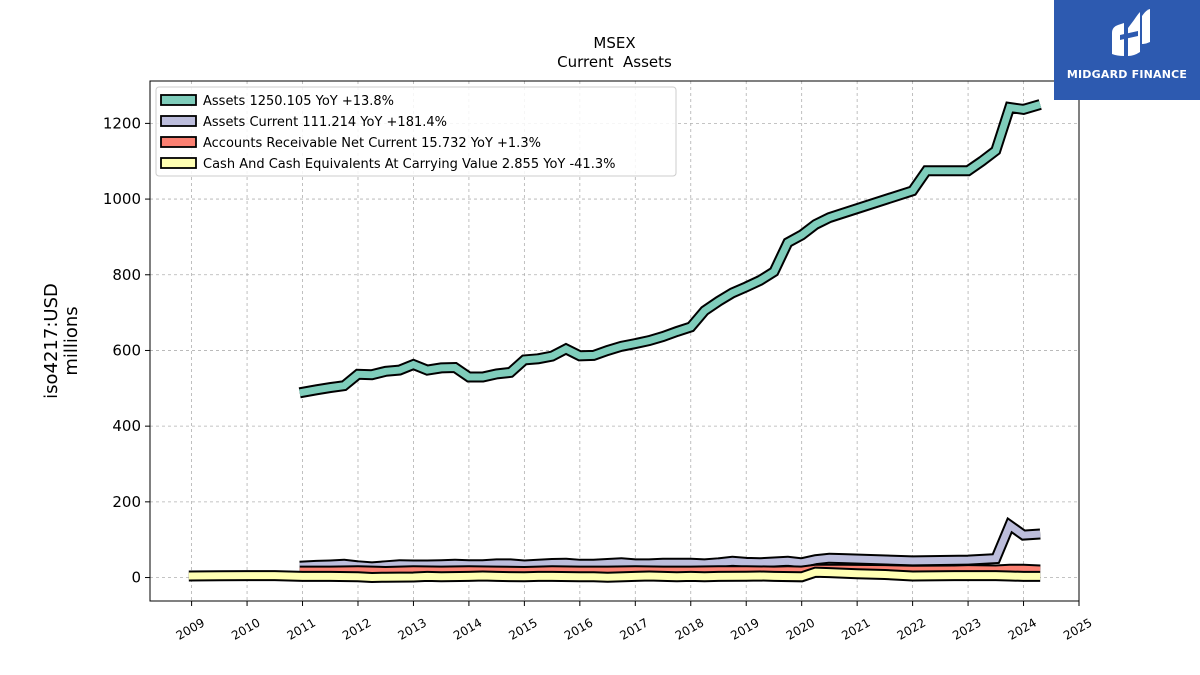 The height and width of the screenshot is (675, 1200). I want to click on x-tick-label: 2012, so click(356, 628).